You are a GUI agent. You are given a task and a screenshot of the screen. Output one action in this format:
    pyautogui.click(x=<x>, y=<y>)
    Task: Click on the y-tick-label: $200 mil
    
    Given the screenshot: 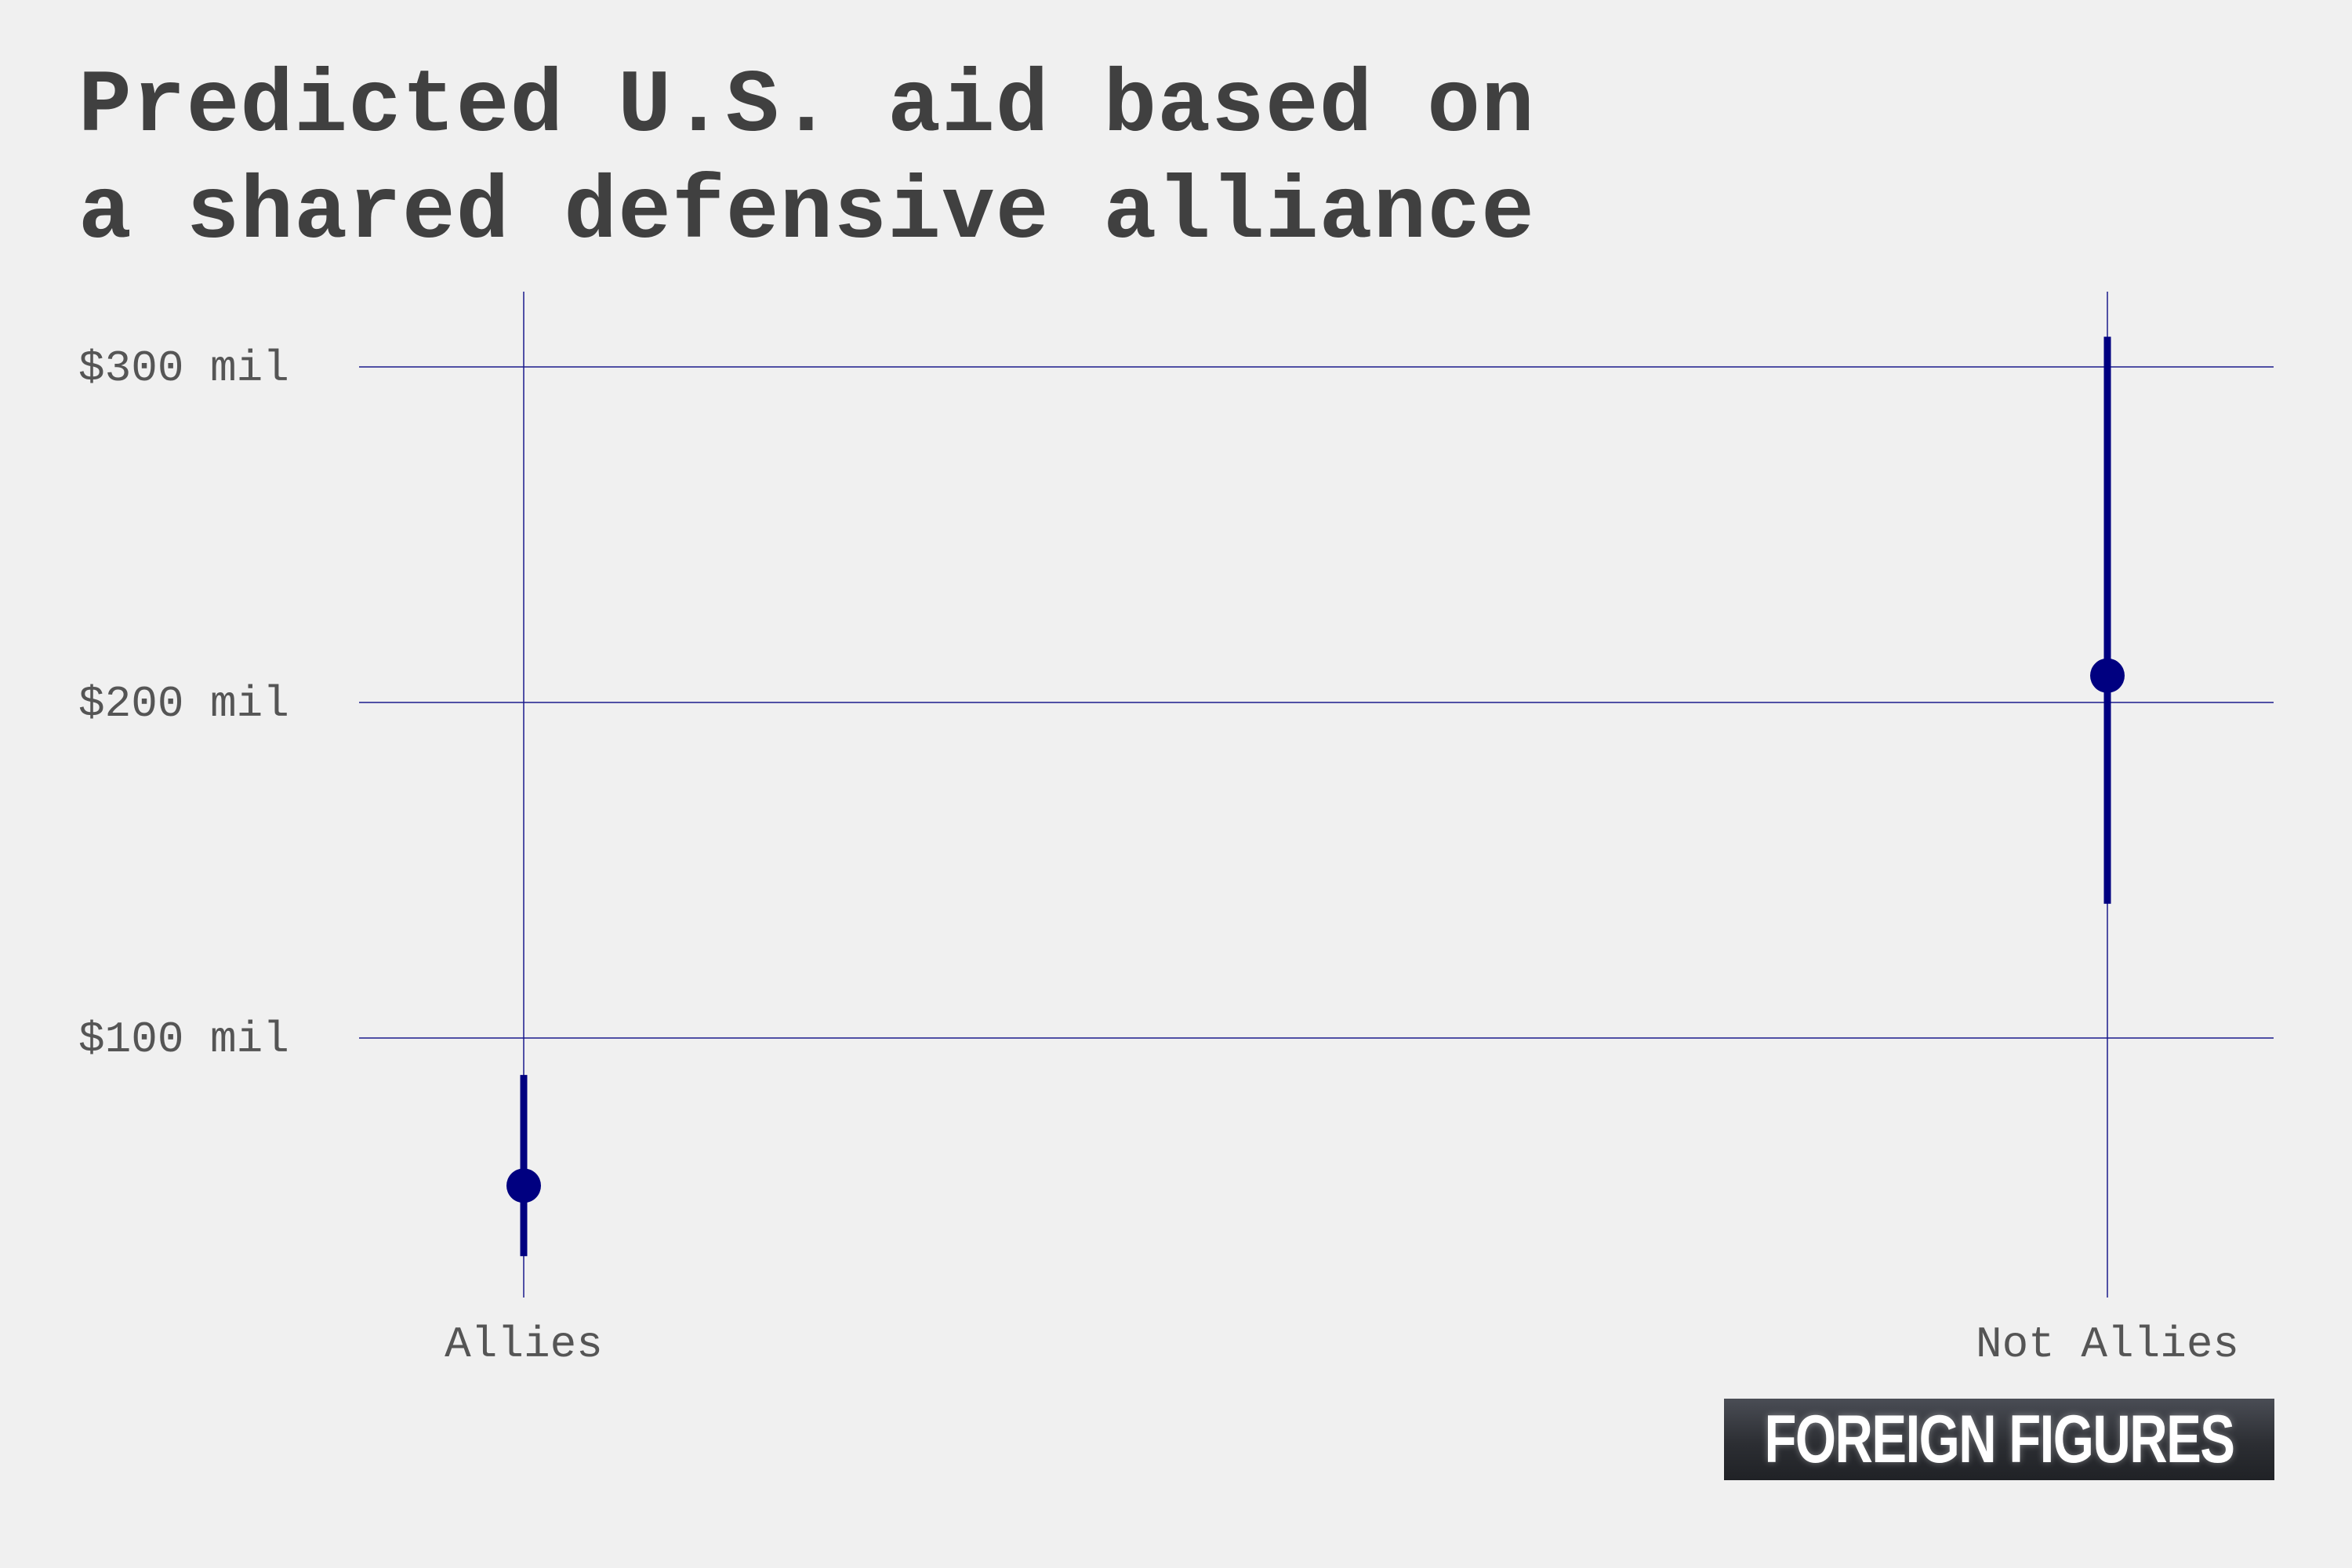 What is the action you would take?
    pyautogui.click(x=183, y=704)
    